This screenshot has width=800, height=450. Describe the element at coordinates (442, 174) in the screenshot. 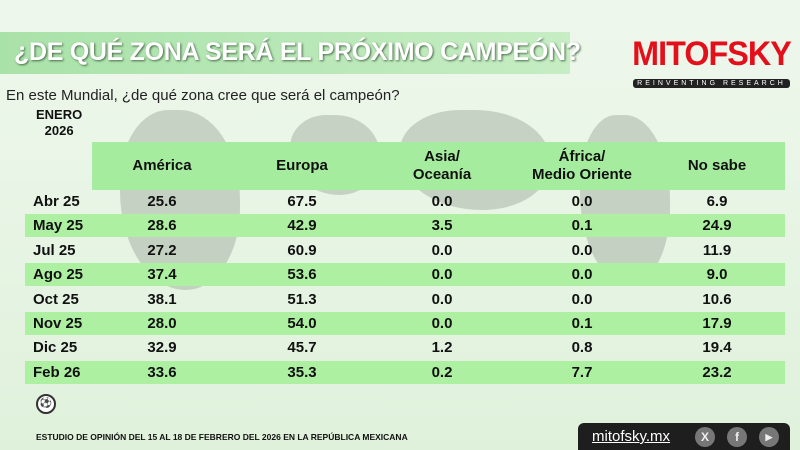

I see `column-header-line: Oceanía` at that location.